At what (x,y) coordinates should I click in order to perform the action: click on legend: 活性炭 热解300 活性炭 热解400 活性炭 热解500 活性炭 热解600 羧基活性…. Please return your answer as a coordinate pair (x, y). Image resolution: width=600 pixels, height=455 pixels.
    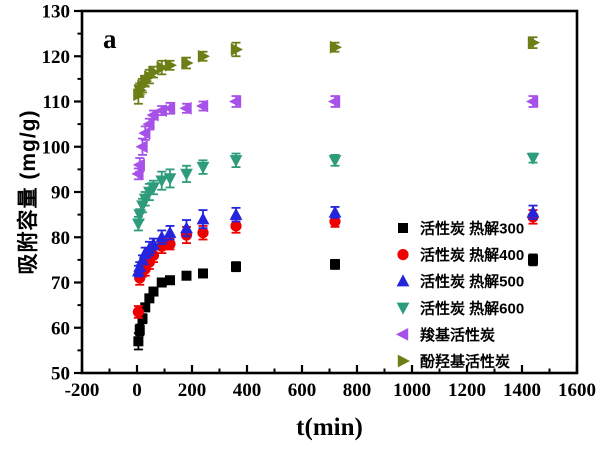
    Looking at the image, I should click on (460, 295).